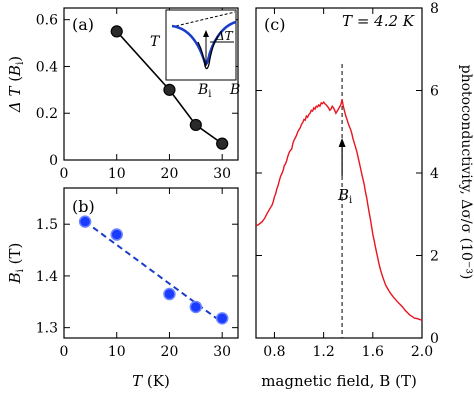  Describe the element at coordinates (47, 277) in the screenshot. I see `y-tick-label: 1.4` at that location.